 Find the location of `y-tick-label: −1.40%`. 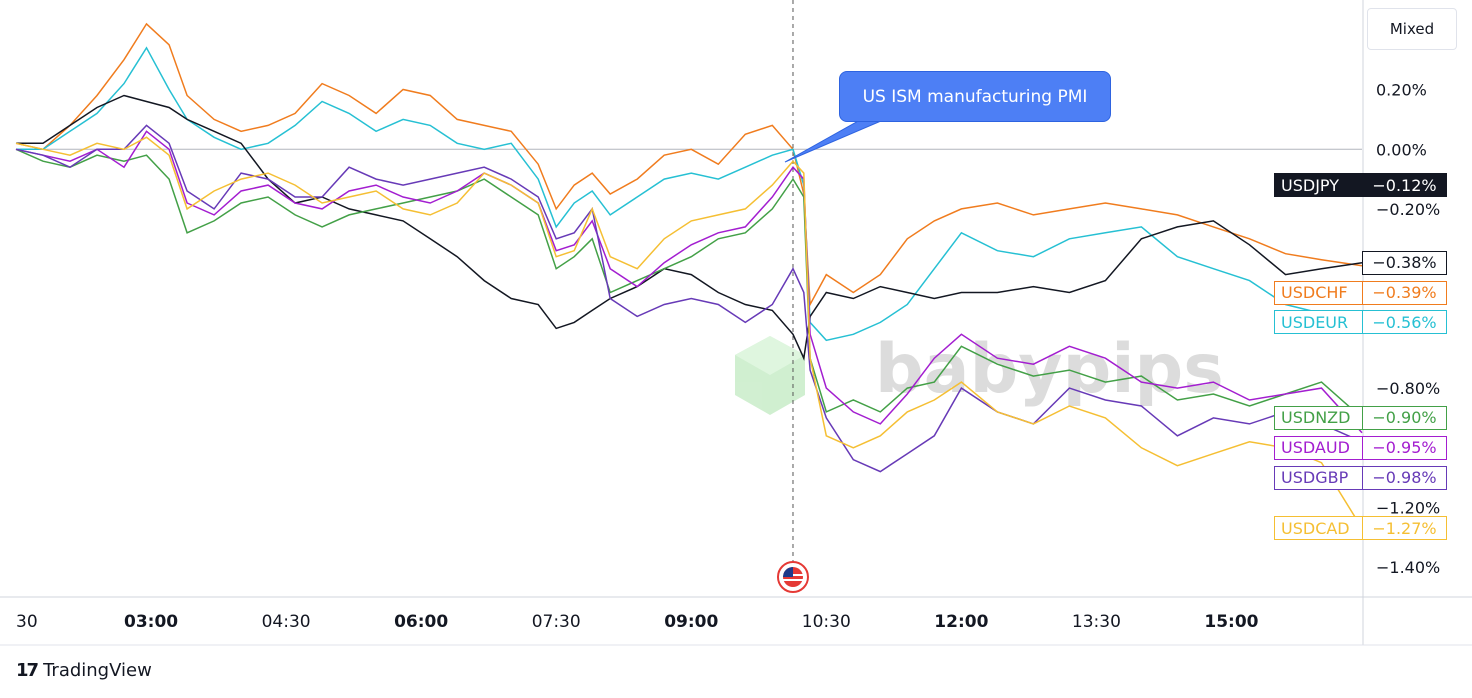

y-tick-label: −1.40% is located at coordinates (1408, 567).